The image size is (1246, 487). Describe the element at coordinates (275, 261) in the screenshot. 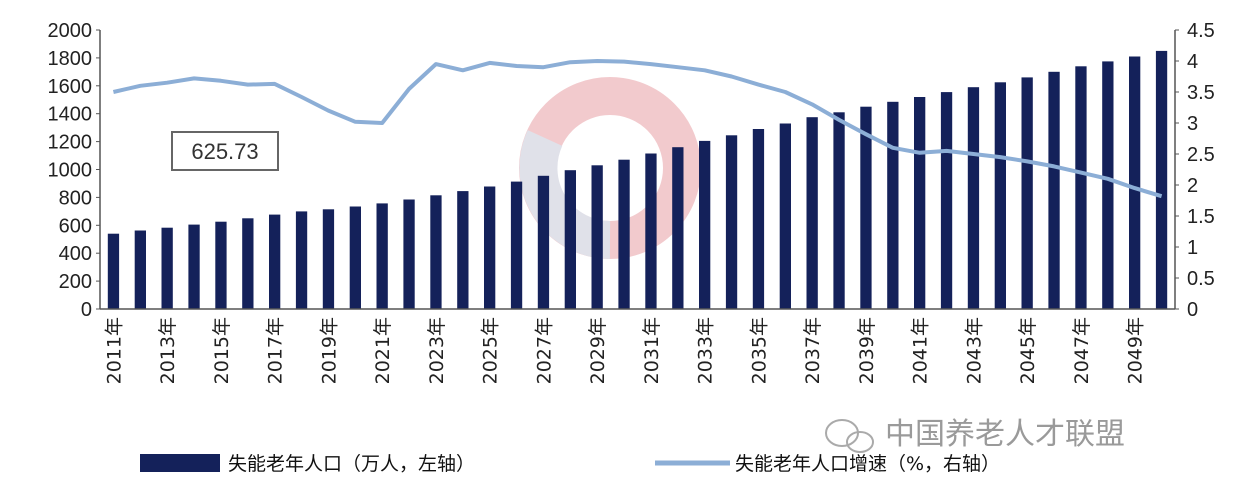

I see `bar-2017年` at that location.